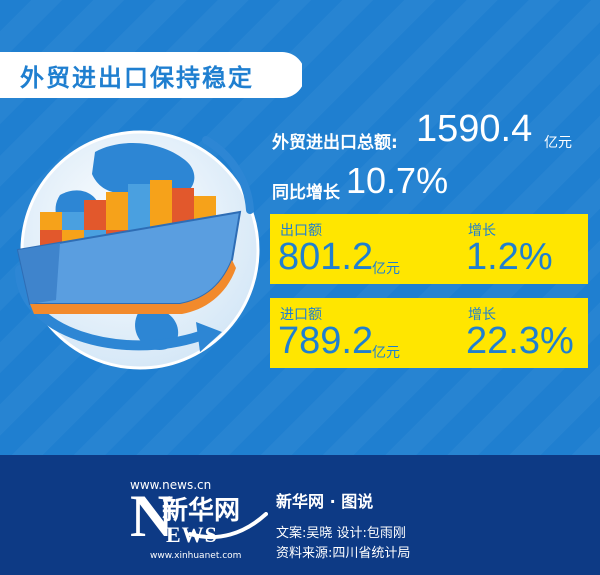 The height and width of the screenshot is (575, 600). What do you see at coordinates (201, 511) in the screenshot?
I see `logo-chinese: 新华网` at bounding box center [201, 511].